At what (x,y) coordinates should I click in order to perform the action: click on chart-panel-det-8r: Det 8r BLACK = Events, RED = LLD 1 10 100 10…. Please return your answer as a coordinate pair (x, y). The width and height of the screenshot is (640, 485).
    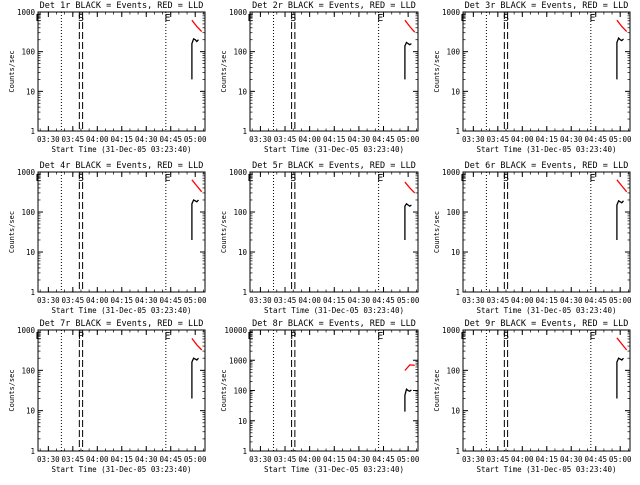
    Looking at the image, I should click on (320, 396).